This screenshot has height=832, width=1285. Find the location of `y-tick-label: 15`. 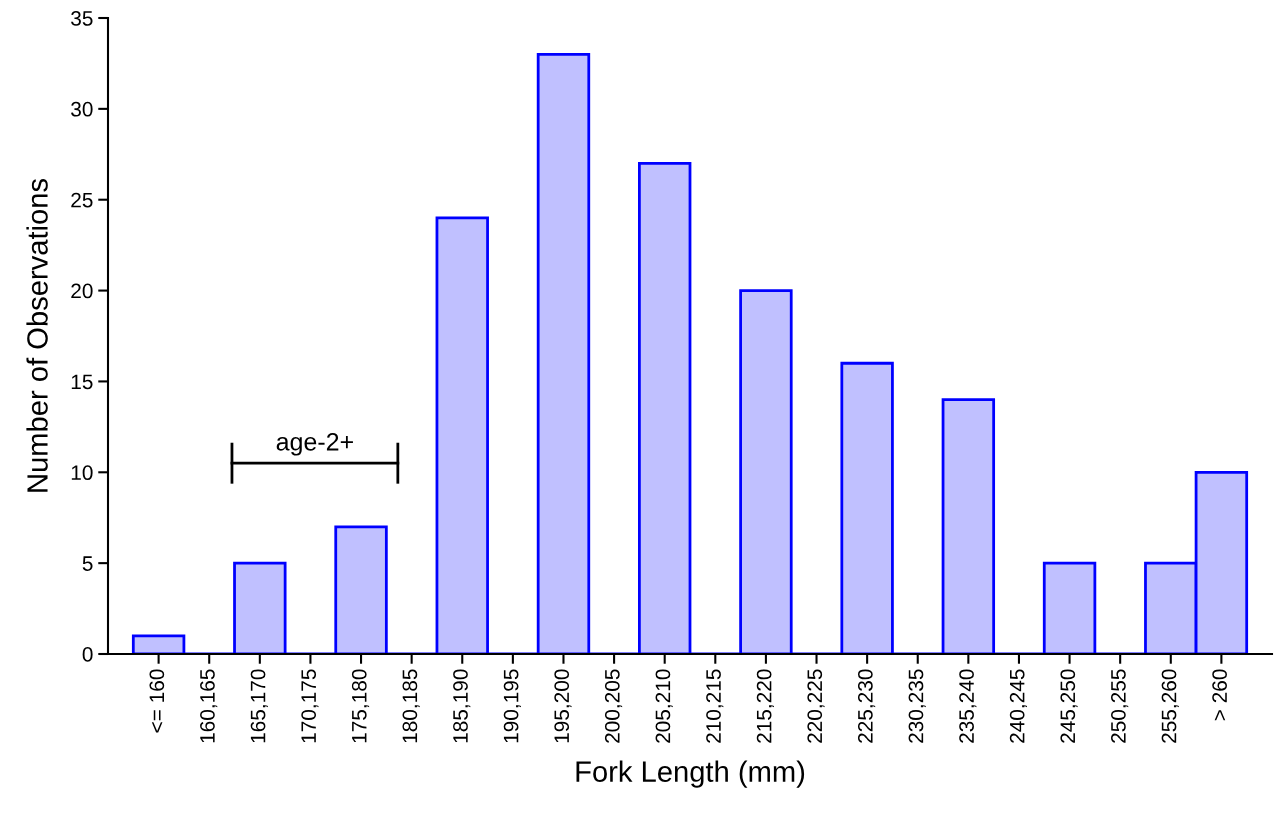

y-tick-label: 15 is located at coordinates (82, 382).